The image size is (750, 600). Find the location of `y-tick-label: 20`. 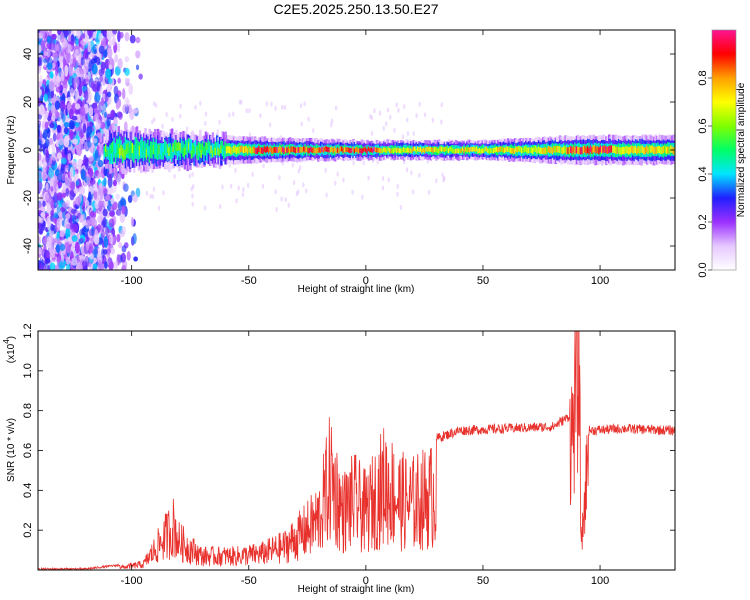

y-tick-label: 20 is located at coordinates (28, 102).